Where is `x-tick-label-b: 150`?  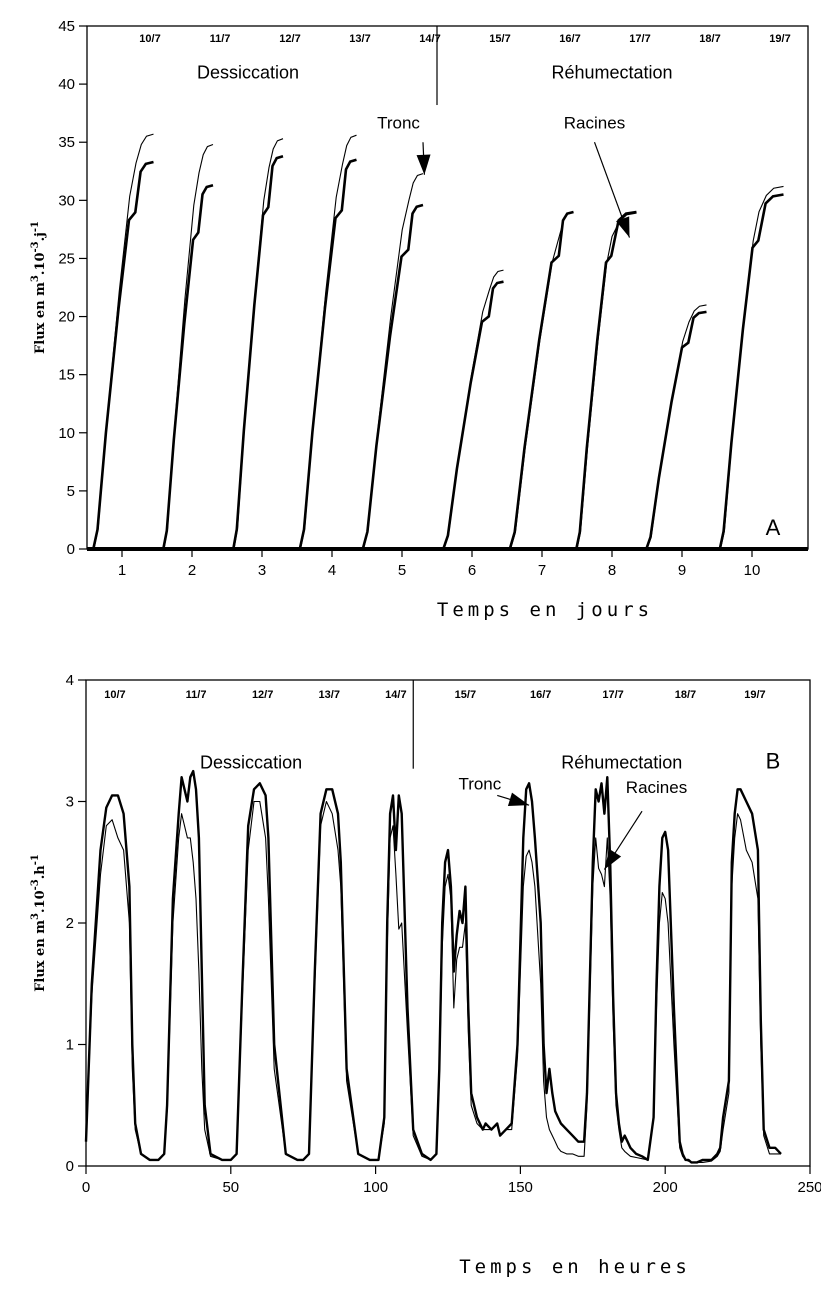
x-tick-label-b: 150 is located at coordinates (520, 1187).